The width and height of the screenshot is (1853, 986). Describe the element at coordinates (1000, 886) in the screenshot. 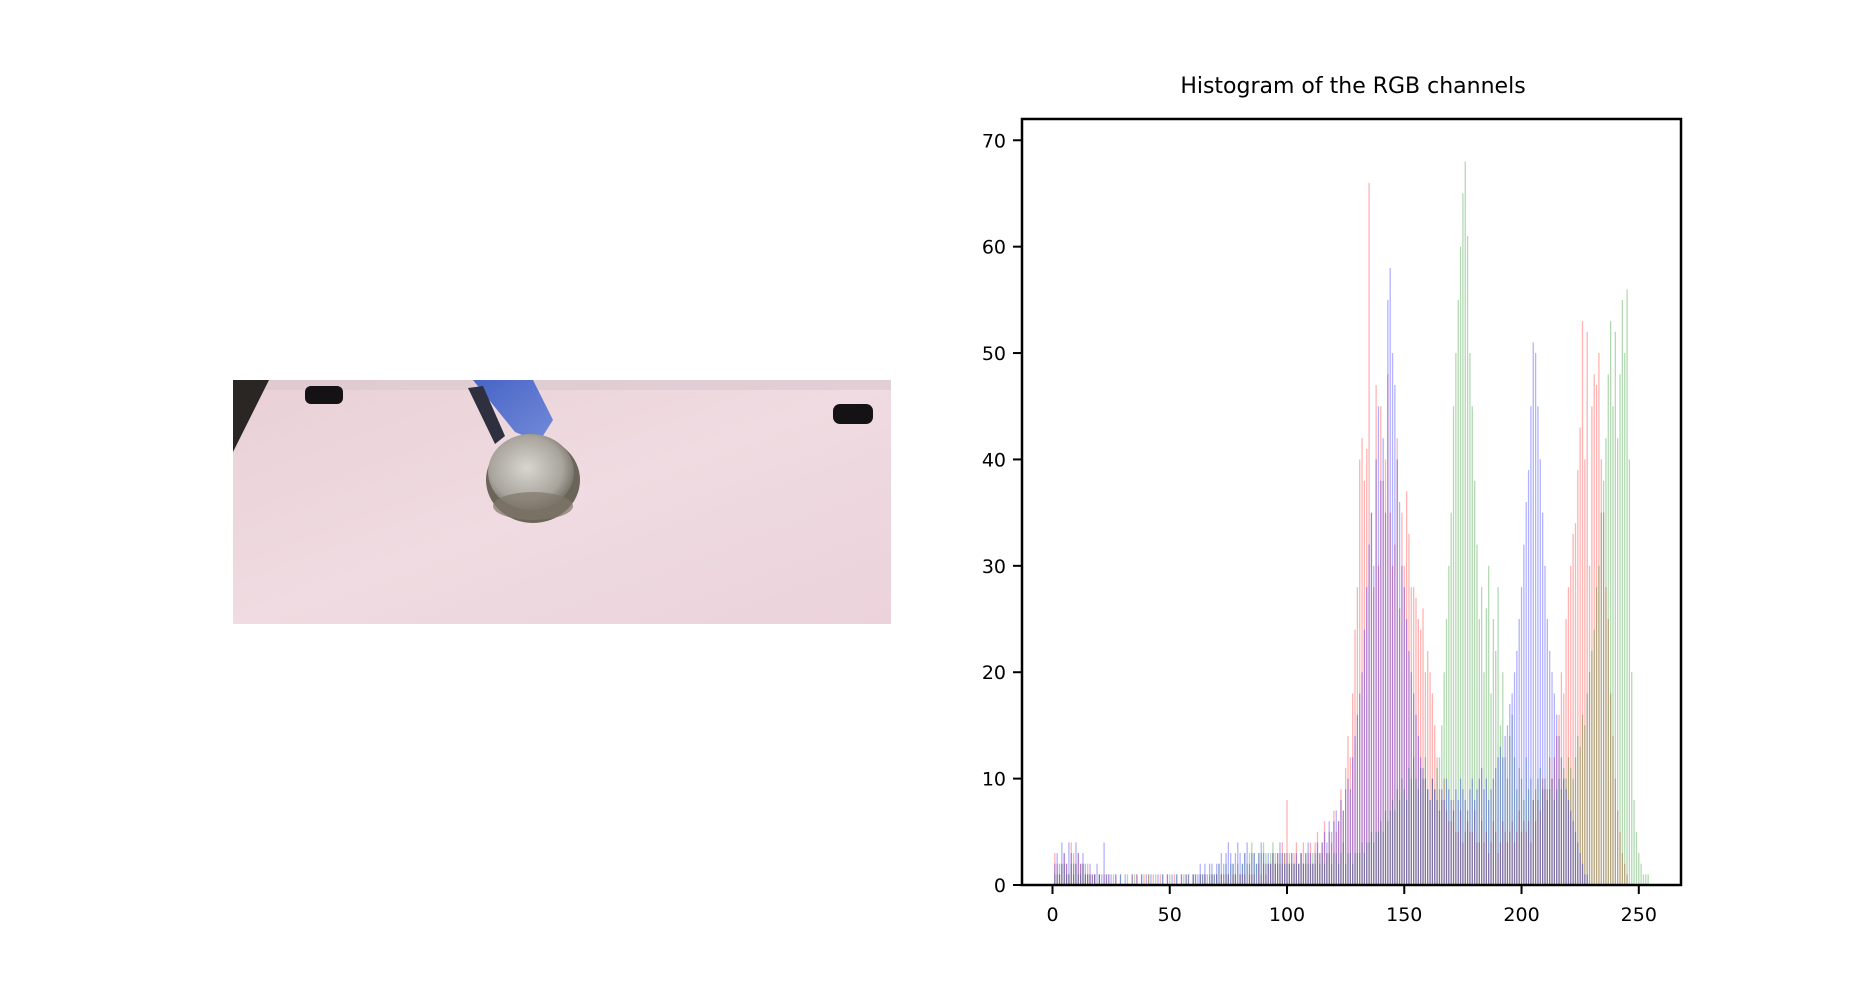

I see `y-tick-label: 0` at that location.